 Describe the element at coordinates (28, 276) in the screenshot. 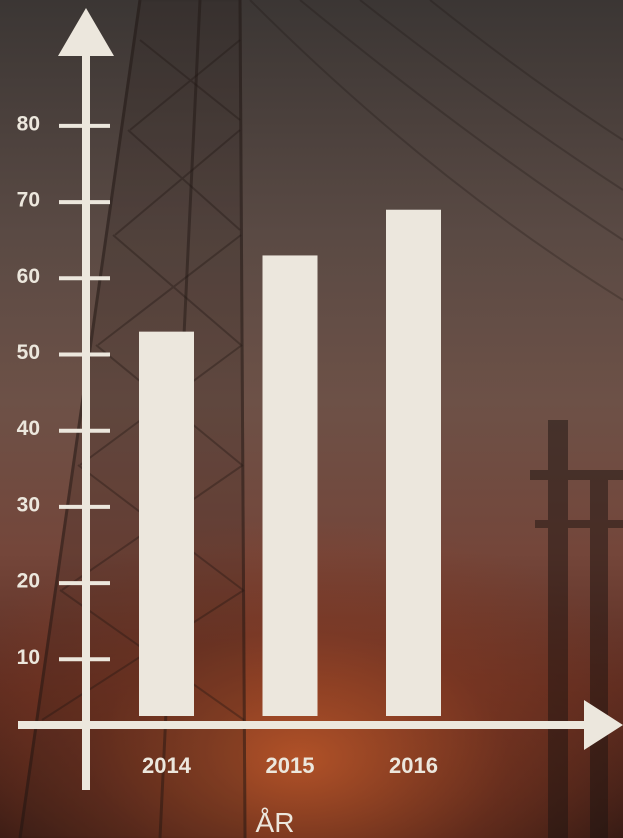

I see `y-tick-label-60: 60` at that location.